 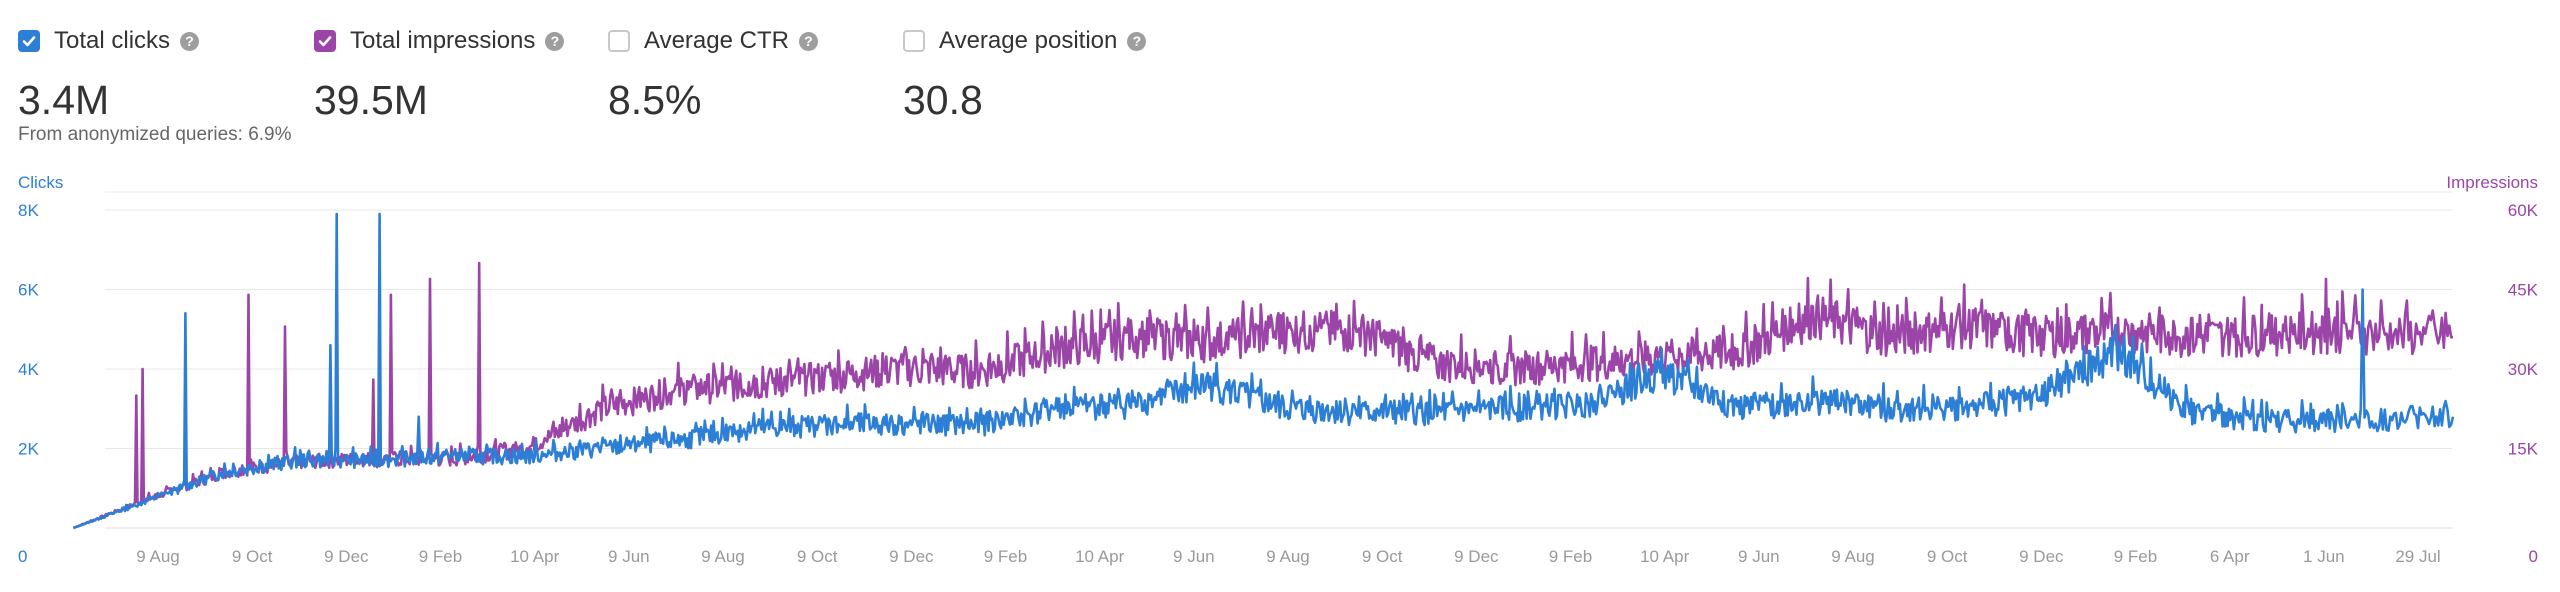 What do you see at coordinates (112, 40) in the screenshot?
I see `total-clicks-label: Total clicks` at bounding box center [112, 40].